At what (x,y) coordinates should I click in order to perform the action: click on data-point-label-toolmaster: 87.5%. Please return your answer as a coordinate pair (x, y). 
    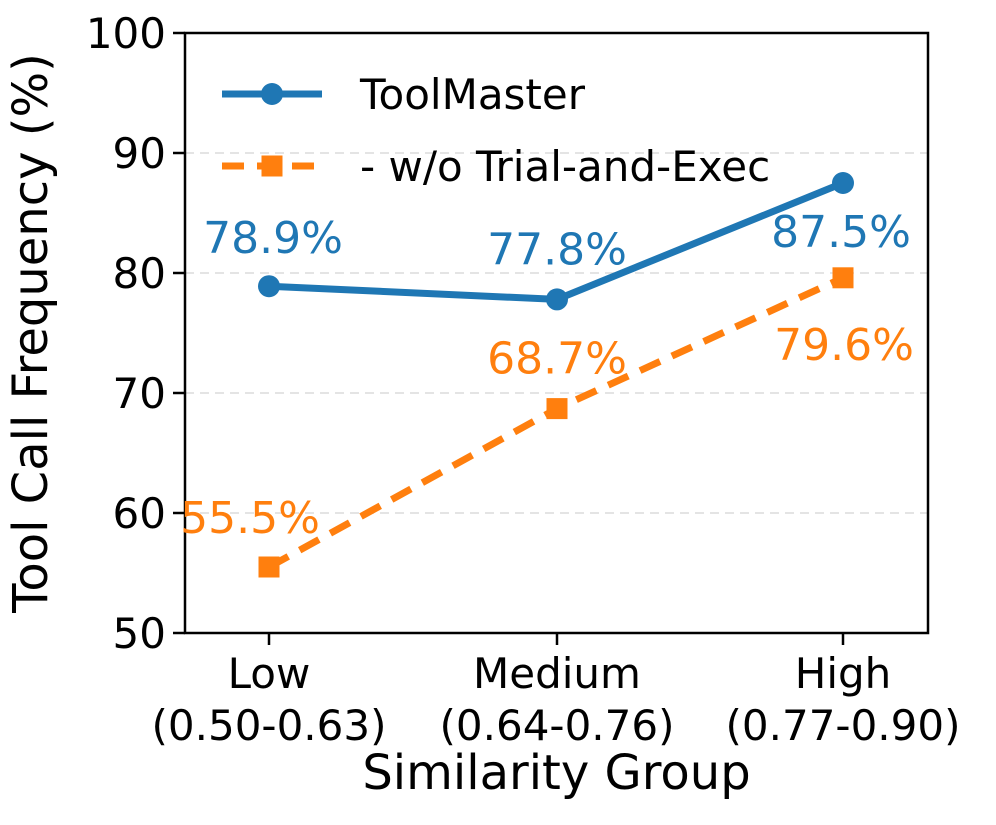
    Looking at the image, I should click on (841, 232).